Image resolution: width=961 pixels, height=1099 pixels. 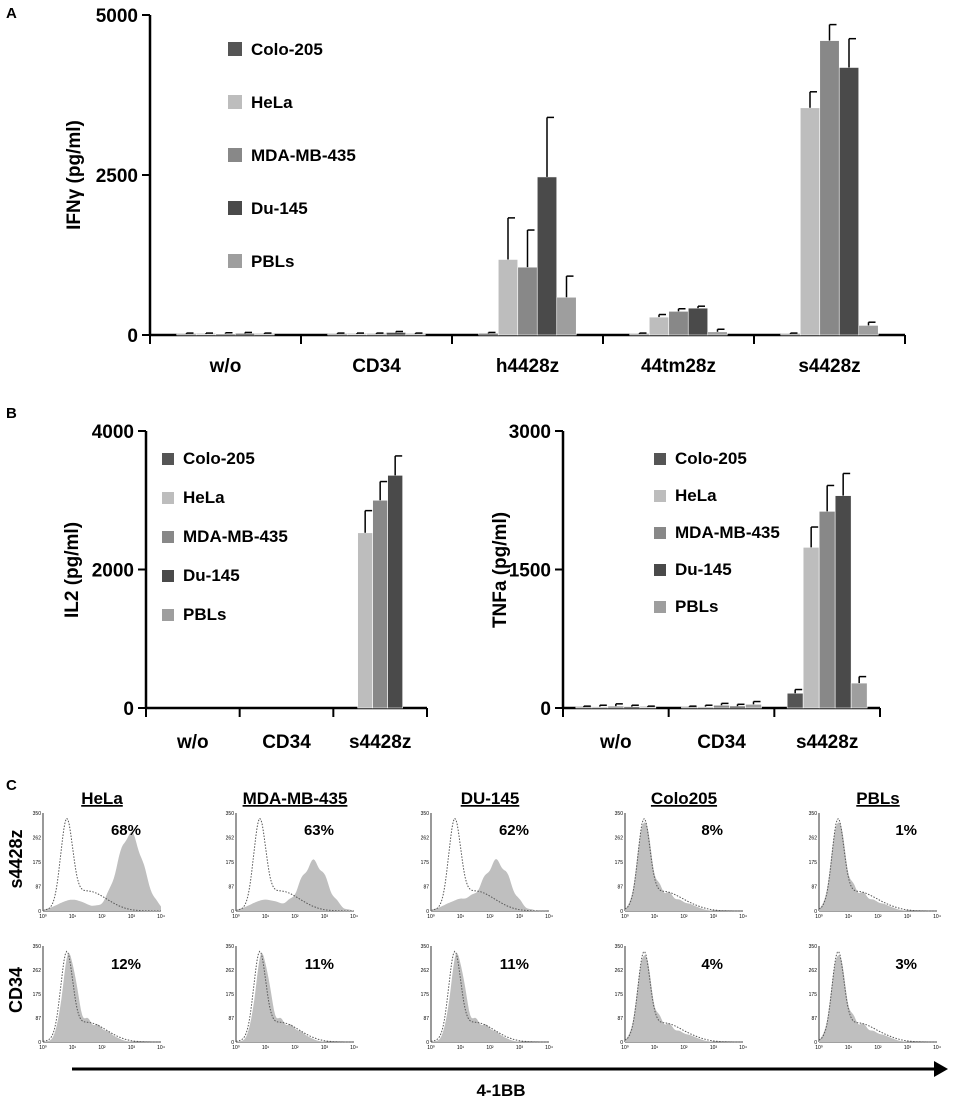 What do you see at coordinates (11, 13) in the screenshot?
I see `panel-label-a: A` at bounding box center [11, 13].